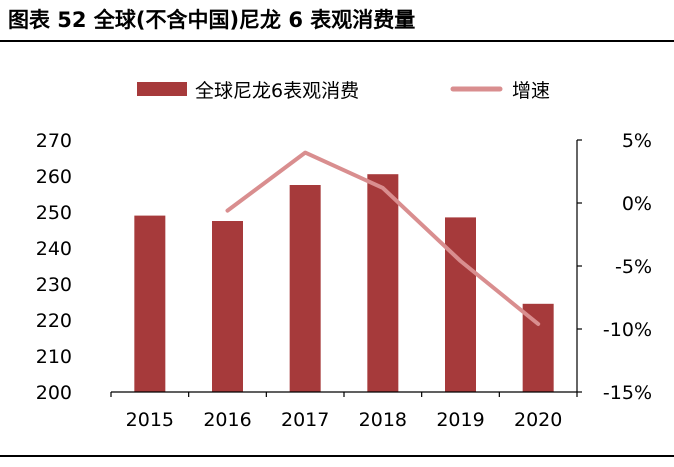  I want to click on bottom-rule, so click(337, 456).